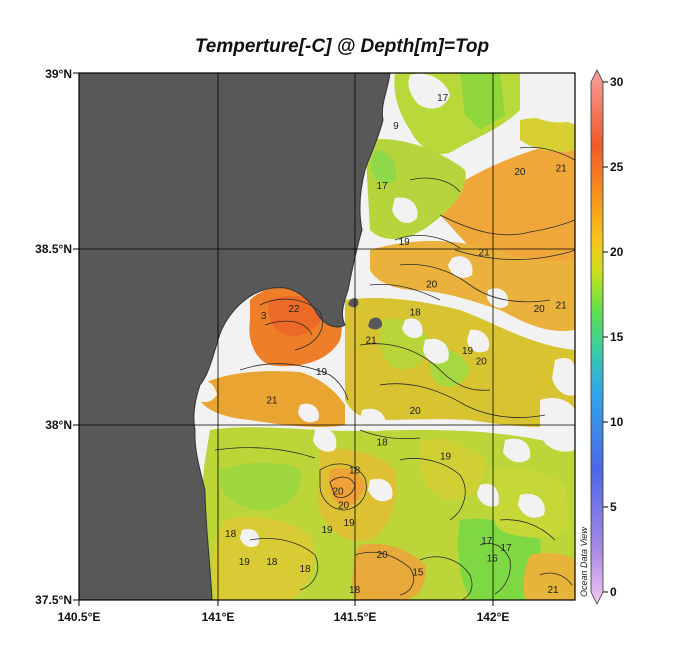  What do you see at coordinates (613, 507) in the screenshot?
I see `colorbar-tick-label: 5` at bounding box center [613, 507].